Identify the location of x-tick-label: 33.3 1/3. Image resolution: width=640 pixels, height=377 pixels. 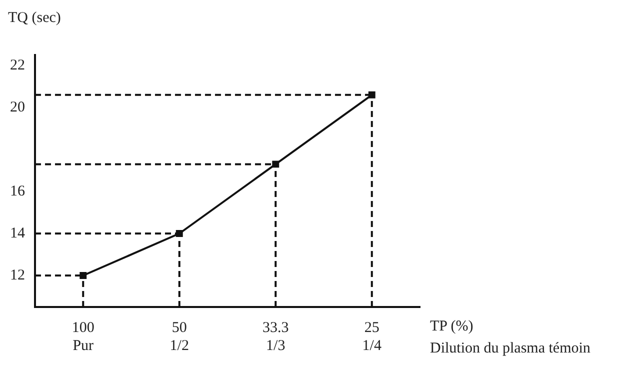
(275, 337).